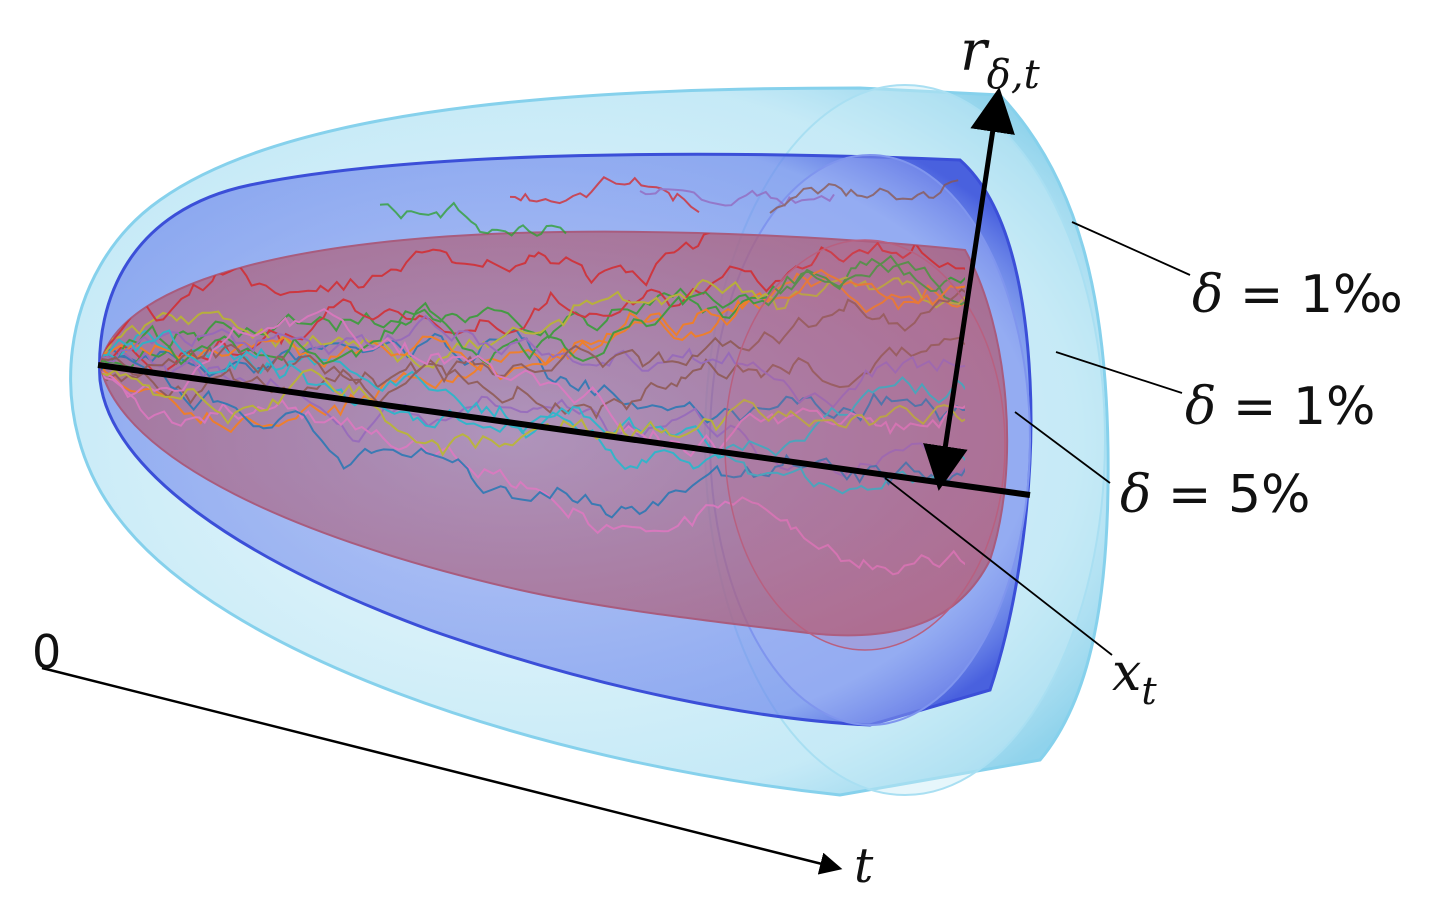 The image size is (1439, 898). I want to click on mean-label: xt, so click(1134, 678).